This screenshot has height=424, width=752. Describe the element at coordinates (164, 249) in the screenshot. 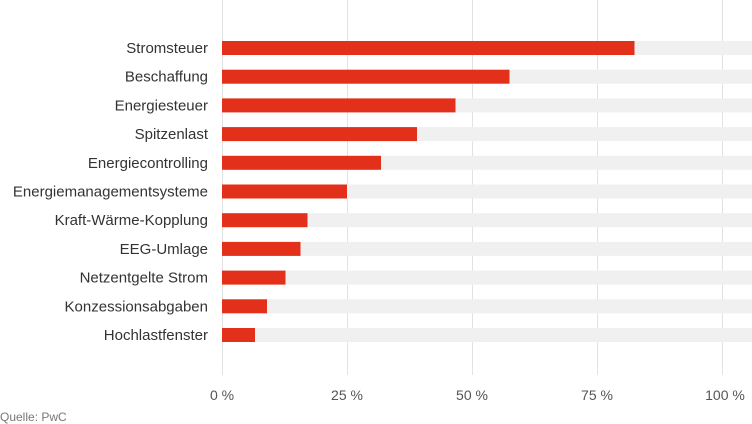

I see `category-label: EEG-Umlage` at that location.